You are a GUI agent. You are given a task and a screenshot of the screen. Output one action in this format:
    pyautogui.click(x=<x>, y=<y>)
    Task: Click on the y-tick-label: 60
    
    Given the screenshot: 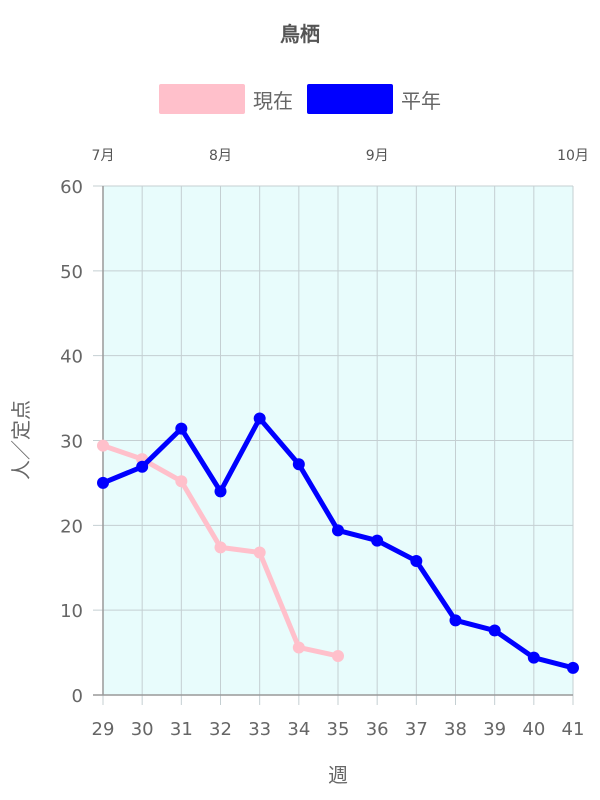 What is the action you would take?
    pyautogui.click(x=71, y=187)
    